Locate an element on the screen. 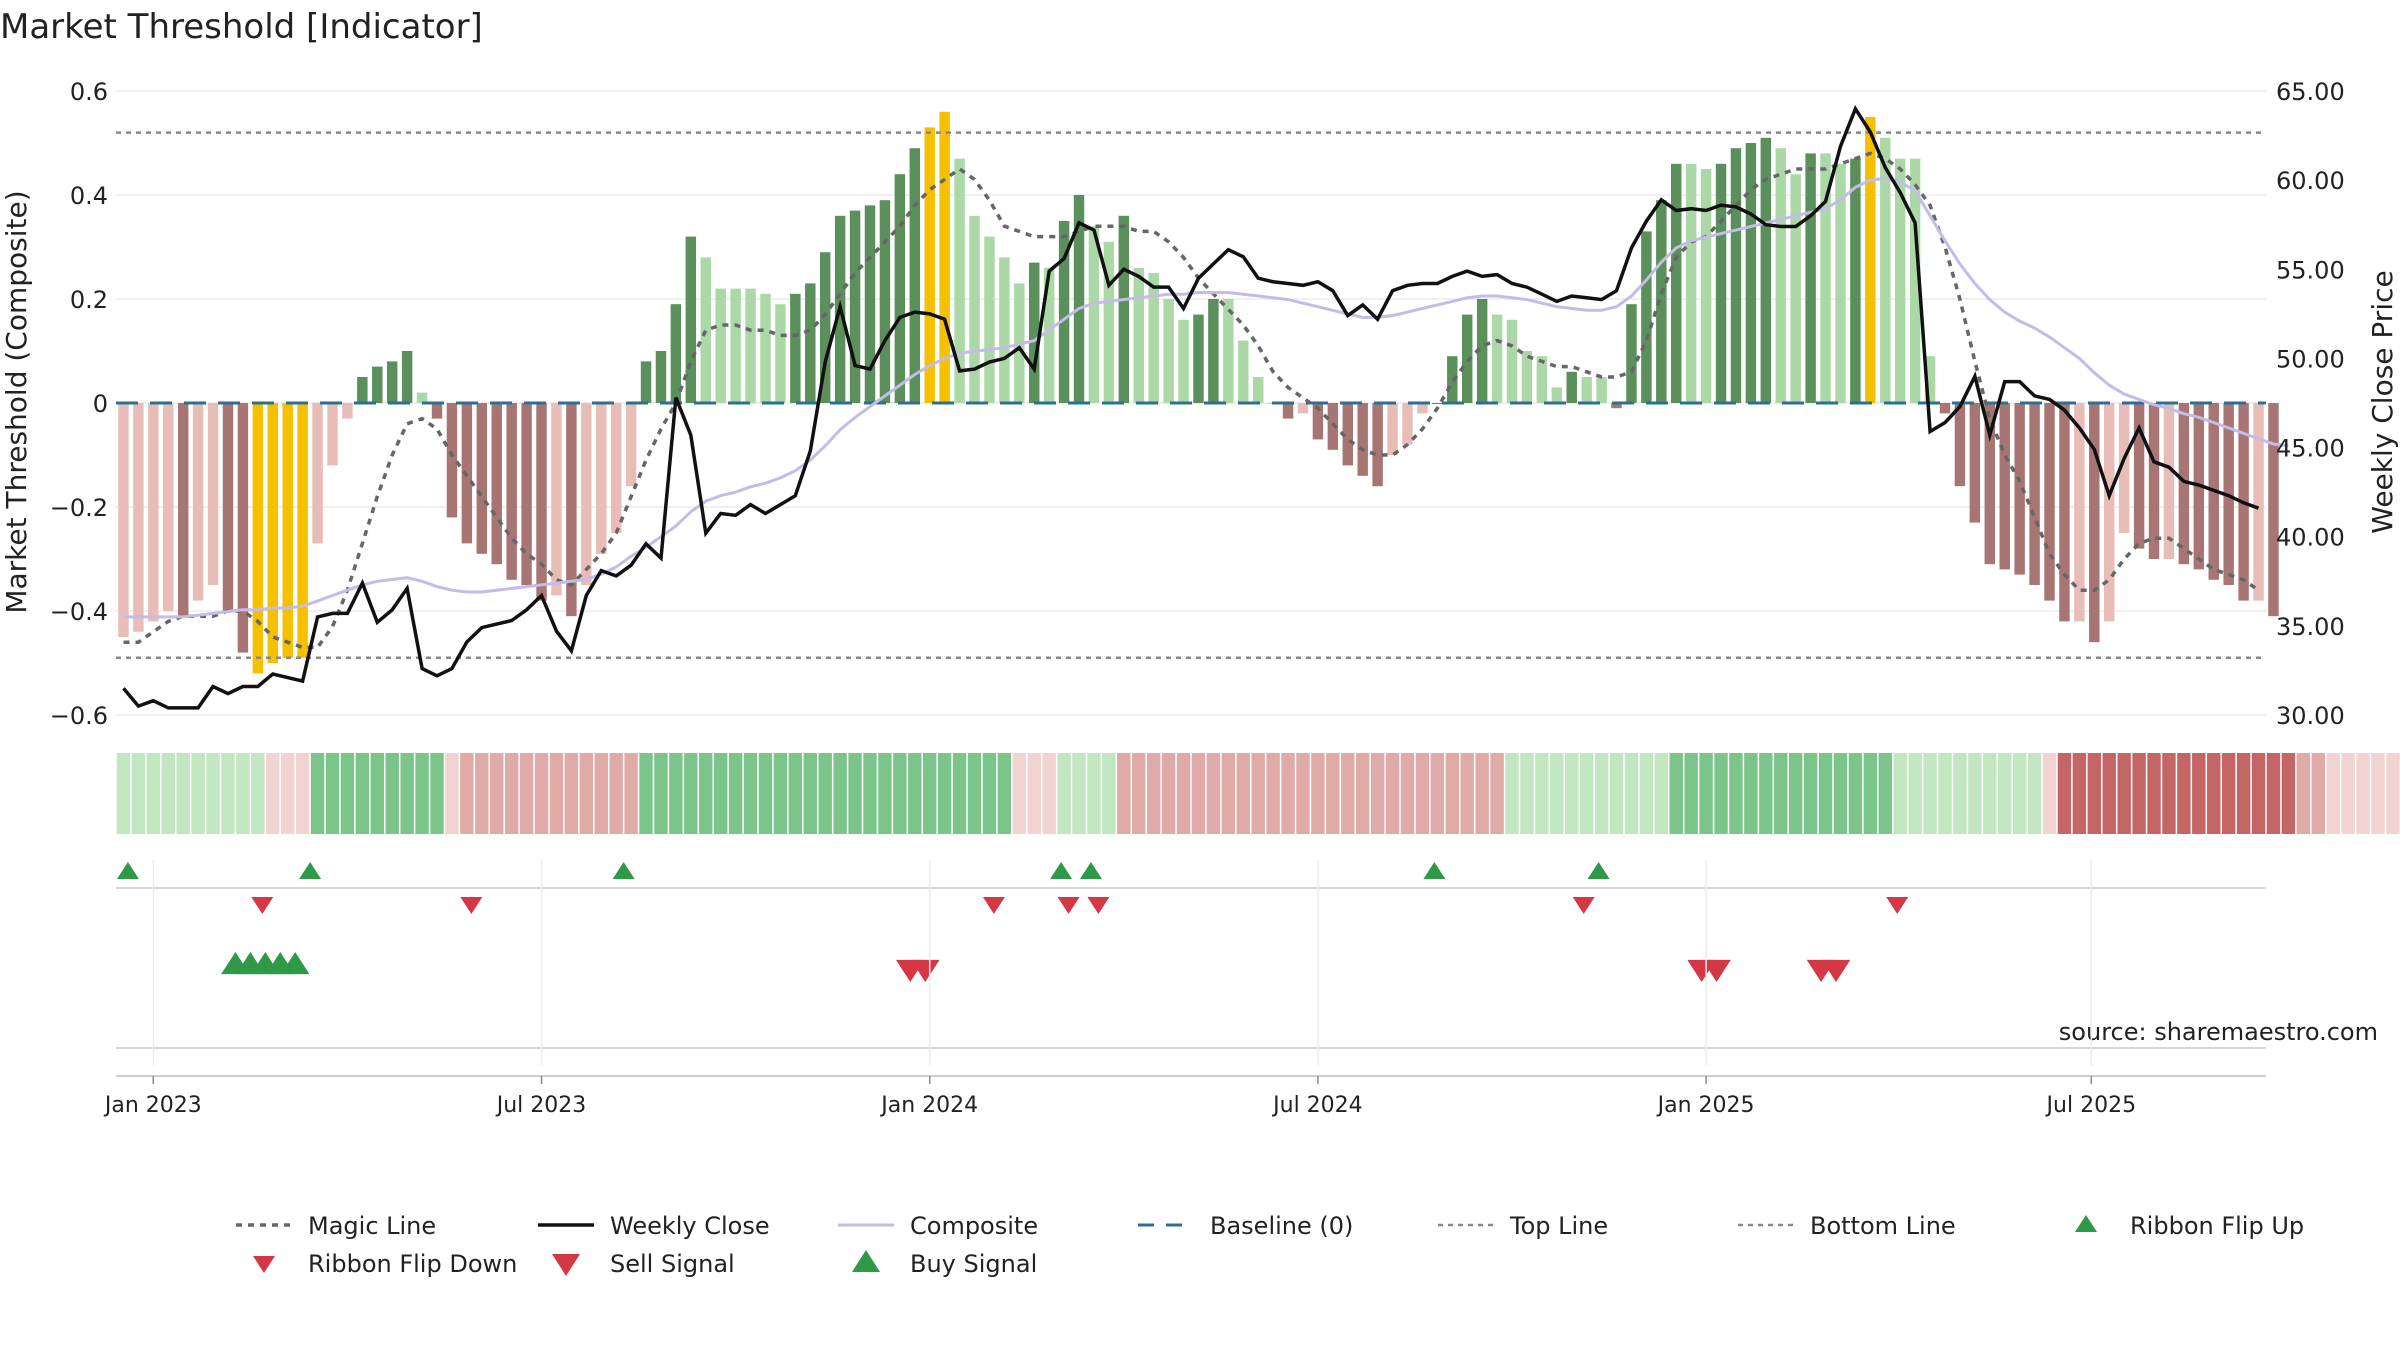 This screenshot has height=1350, width=2400. signal-markers is located at coordinates (1191, 969).